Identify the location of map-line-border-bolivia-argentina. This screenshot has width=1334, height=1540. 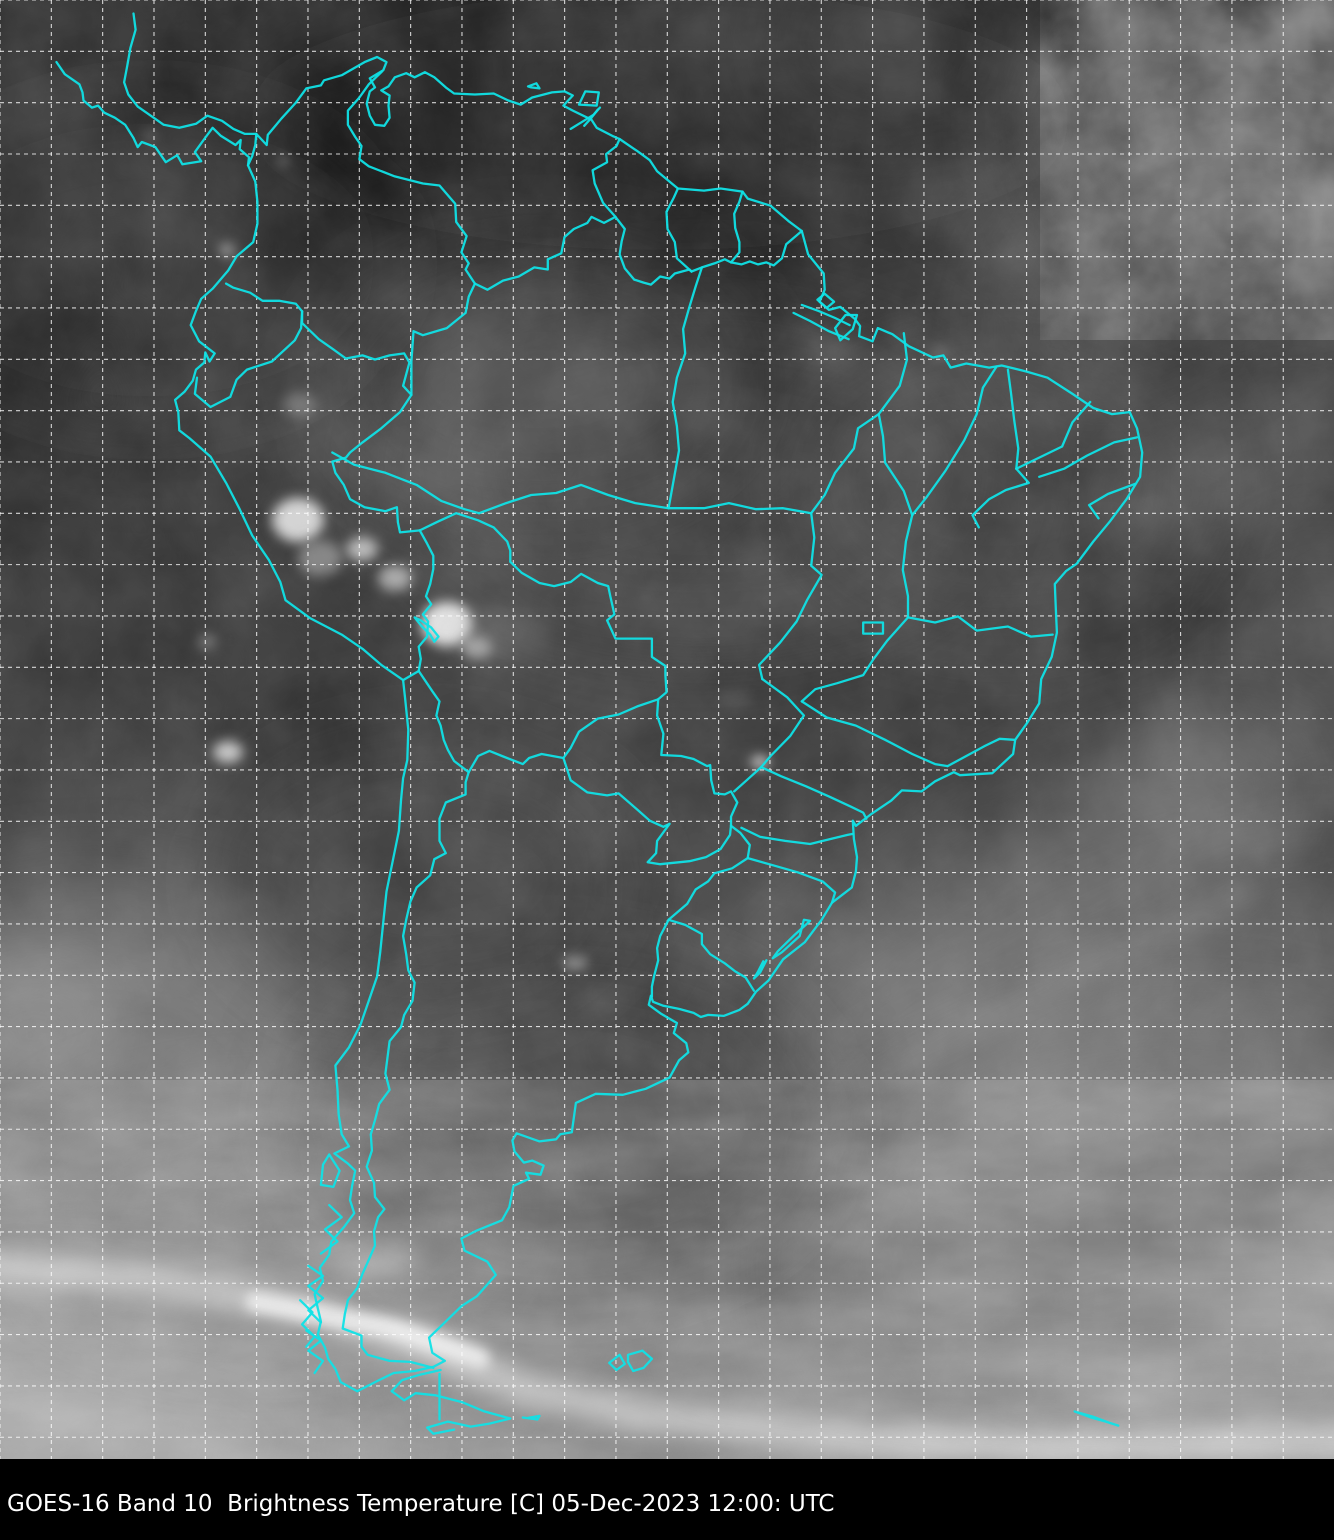
(516, 761).